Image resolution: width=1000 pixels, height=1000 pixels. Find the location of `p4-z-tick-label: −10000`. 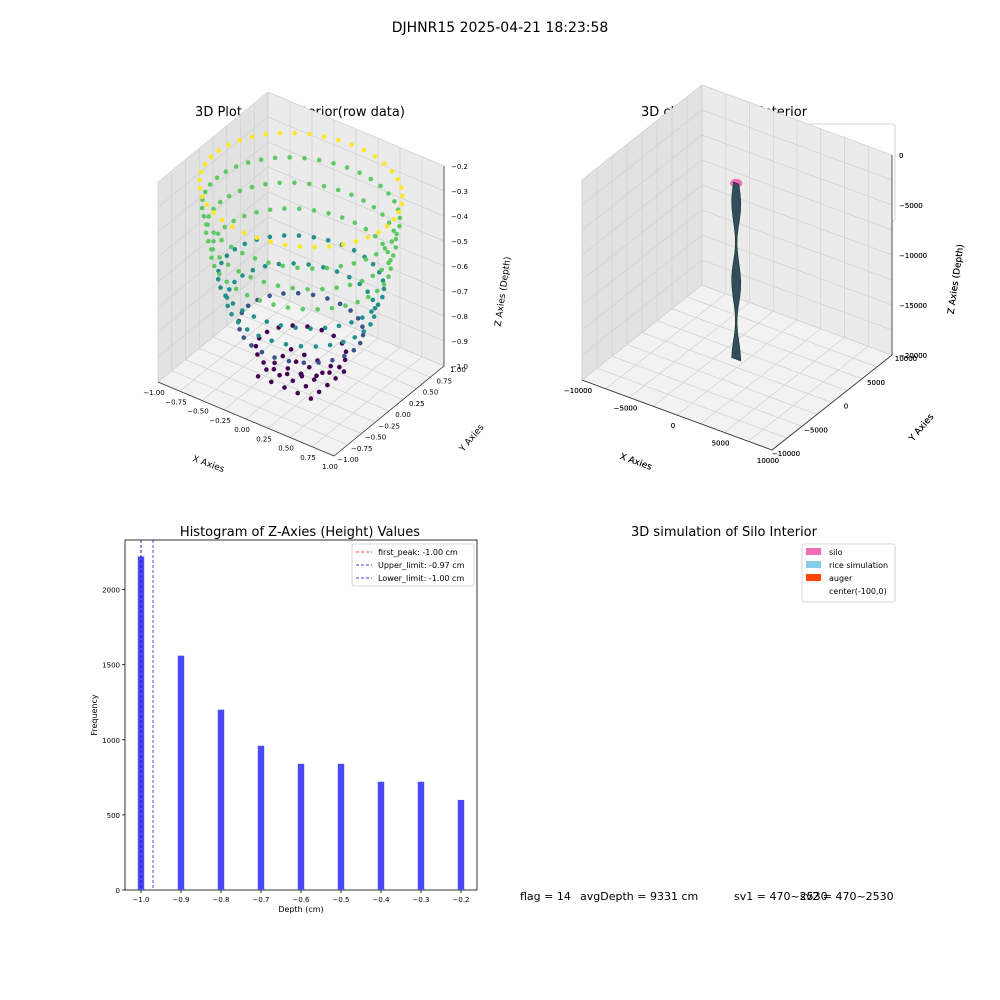

p4-z-tick-label: −10000 is located at coordinates (913, 256).